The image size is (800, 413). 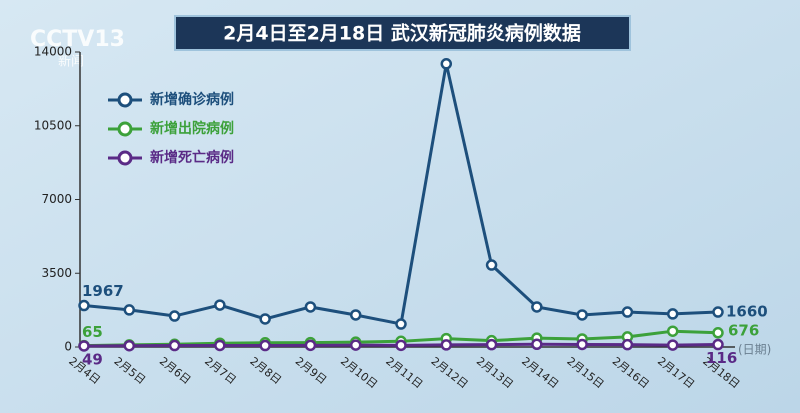 What do you see at coordinates (53, 125) in the screenshot?
I see `y-tick-label: 10500` at bounding box center [53, 125].